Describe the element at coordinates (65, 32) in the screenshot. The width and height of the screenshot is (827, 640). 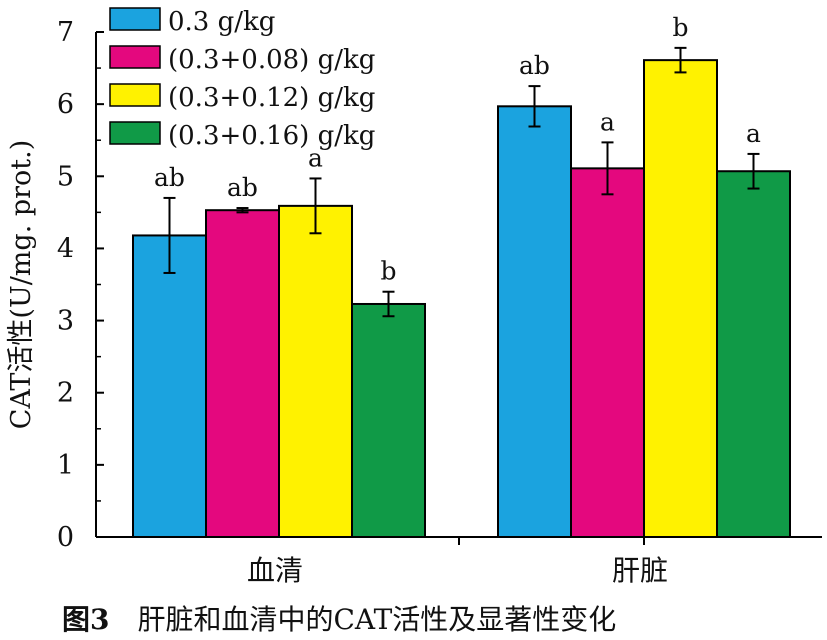
I see `y-tick-label: 7` at that location.